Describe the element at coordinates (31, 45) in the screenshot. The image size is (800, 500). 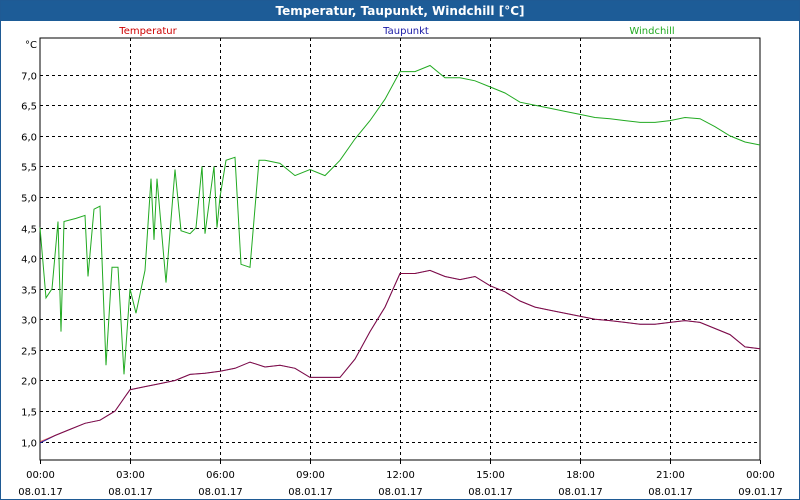
I see `y-axis-label: °C` at that location.